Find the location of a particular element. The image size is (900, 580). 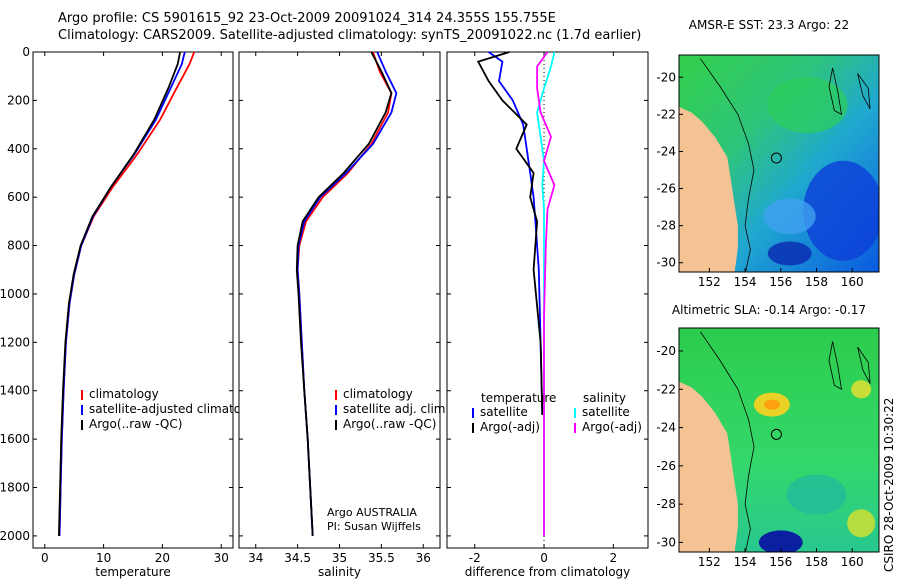

y-tick-label: 400 is located at coordinates (18, 149).